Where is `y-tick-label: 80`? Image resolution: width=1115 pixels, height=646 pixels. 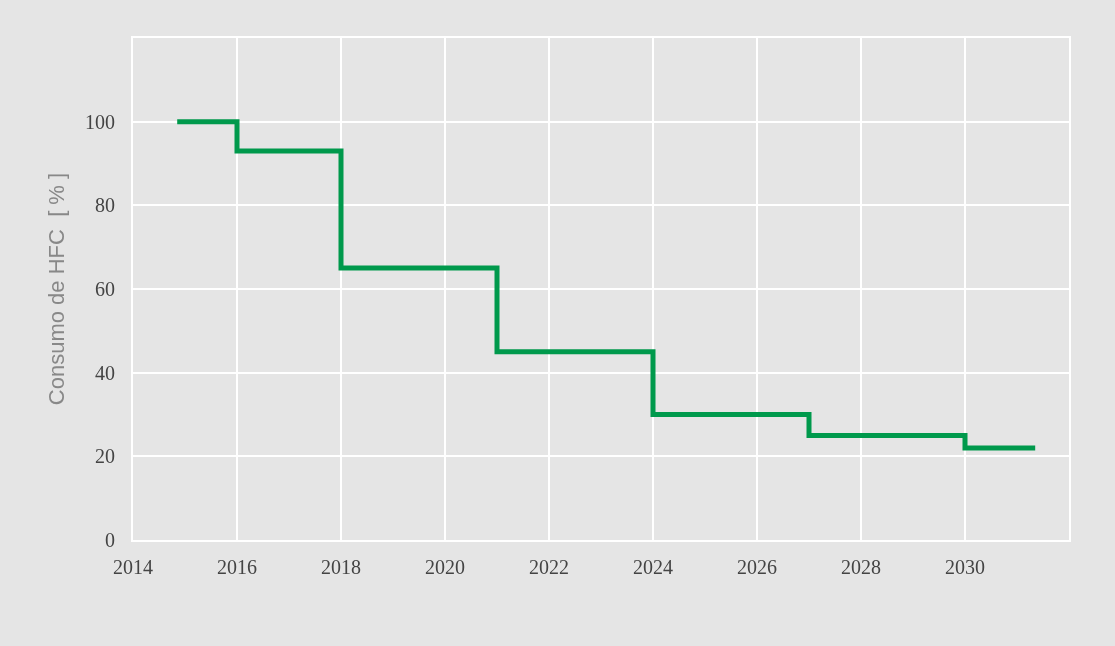
y-tick-label: 80 is located at coordinates (105, 205).